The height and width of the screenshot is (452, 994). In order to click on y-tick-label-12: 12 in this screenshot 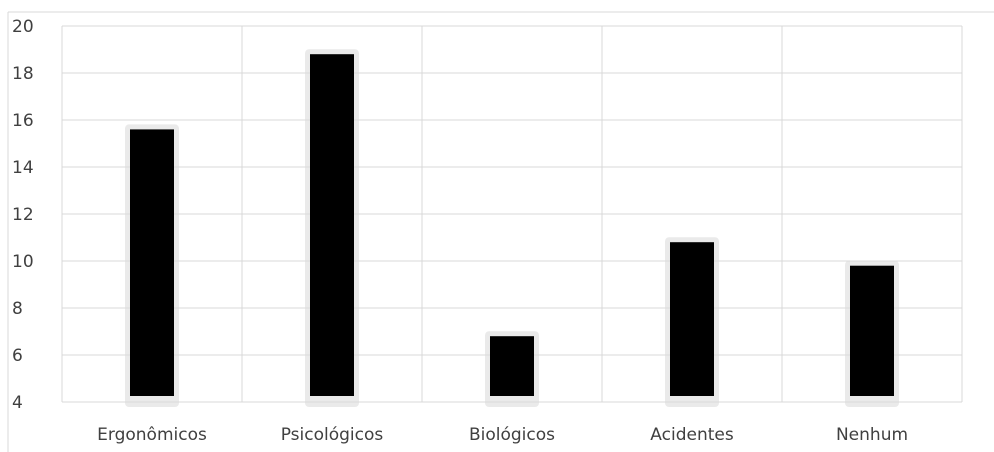, I will do `click(23, 215)`.